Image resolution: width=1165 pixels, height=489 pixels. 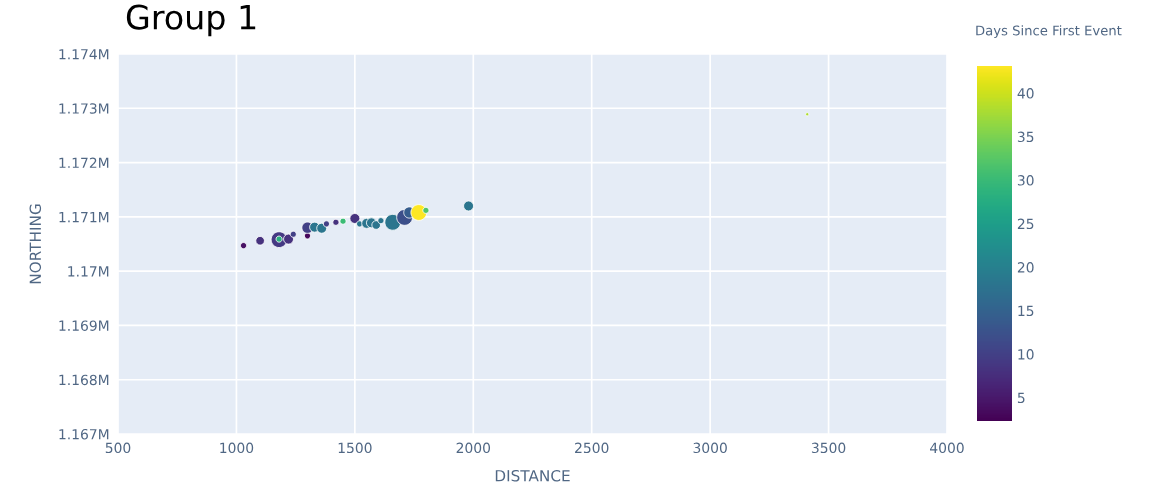 What do you see at coordinates (947, 448) in the screenshot?
I see `x-tick-label: 4000` at bounding box center [947, 448].